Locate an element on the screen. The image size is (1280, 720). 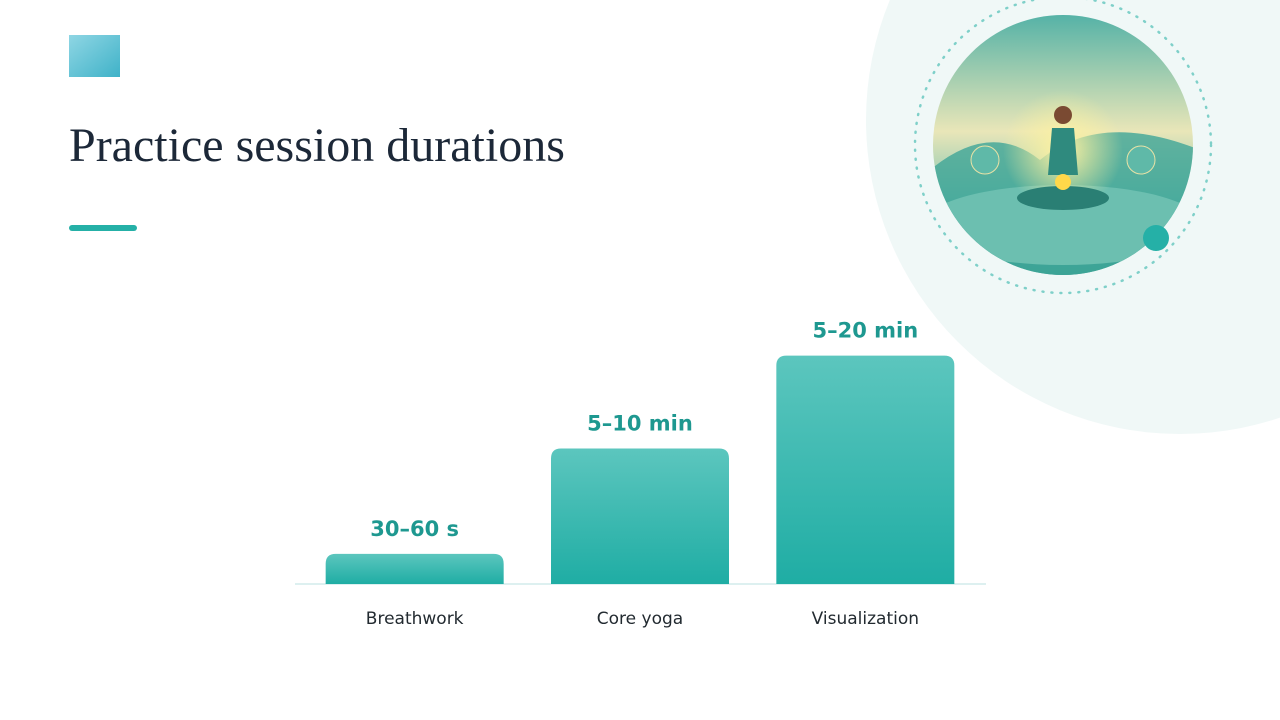
category-label: Visualization is located at coordinates (865, 619).